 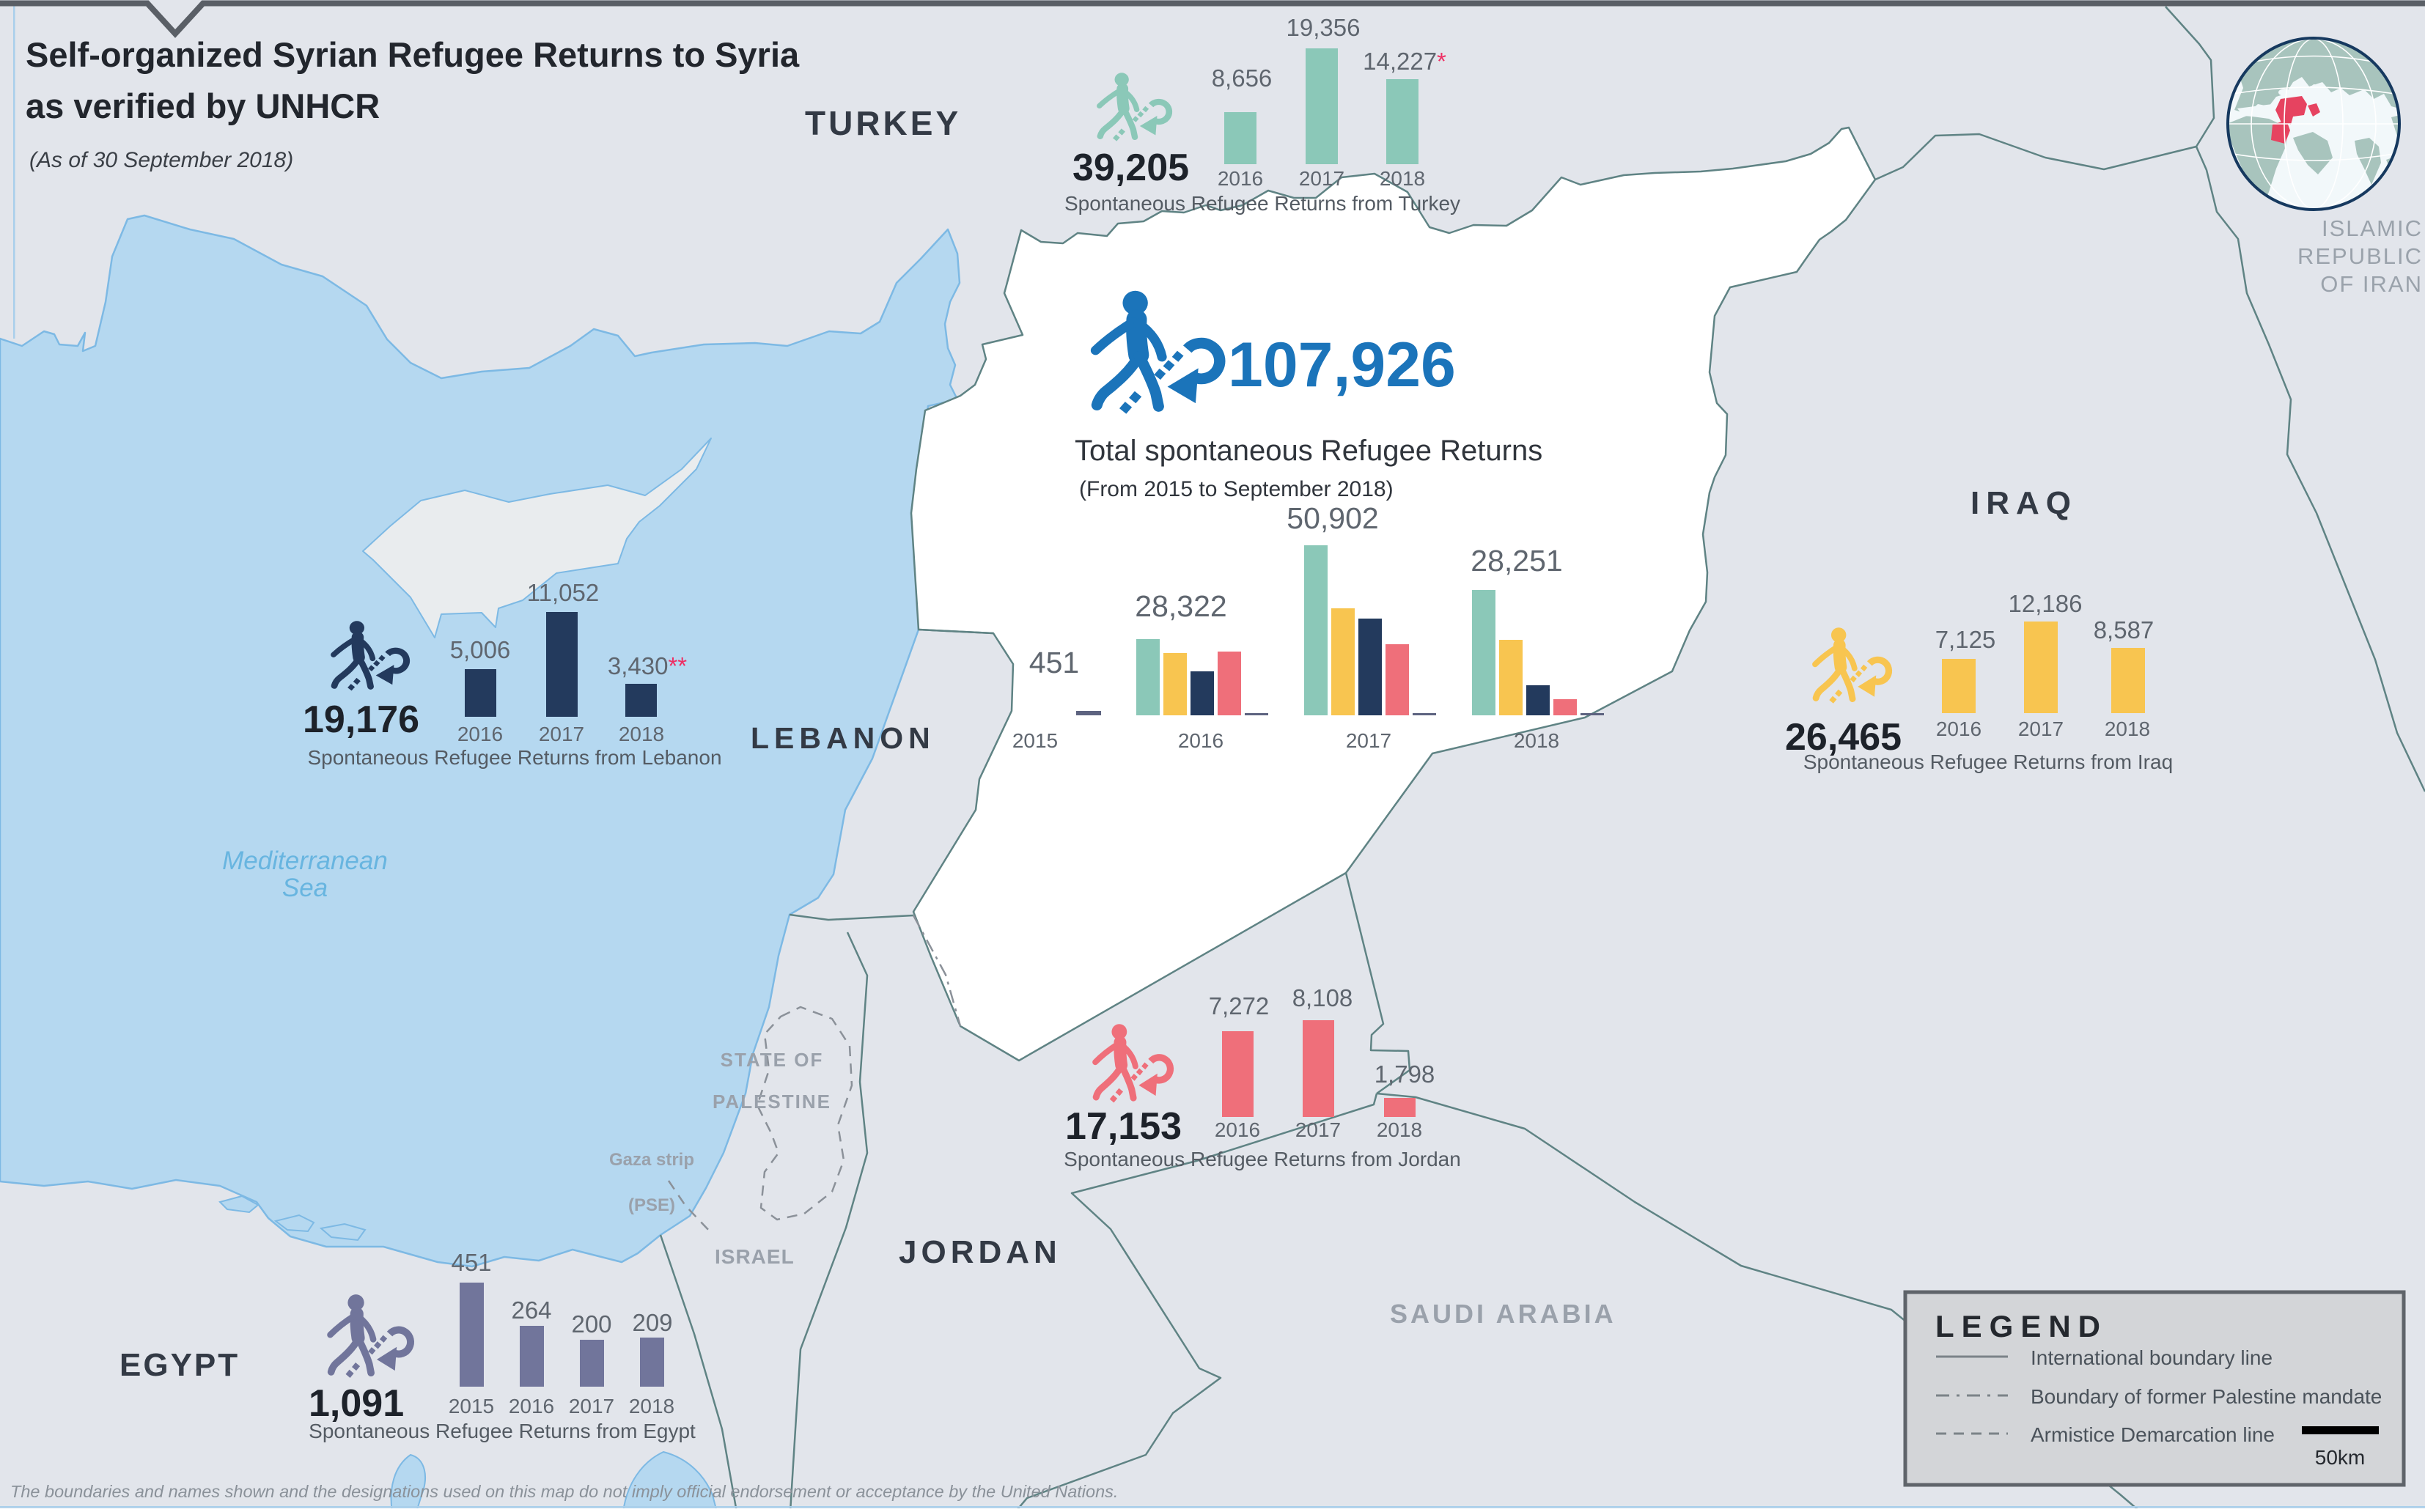 What do you see at coordinates (772, 1102) in the screenshot?
I see `svg-text: PALESTINE` at bounding box center [772, 1102].